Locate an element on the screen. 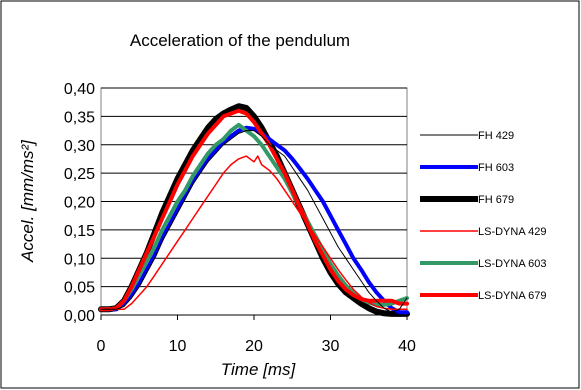  x-tick-label: 0 is located at coordinates (101, 346).